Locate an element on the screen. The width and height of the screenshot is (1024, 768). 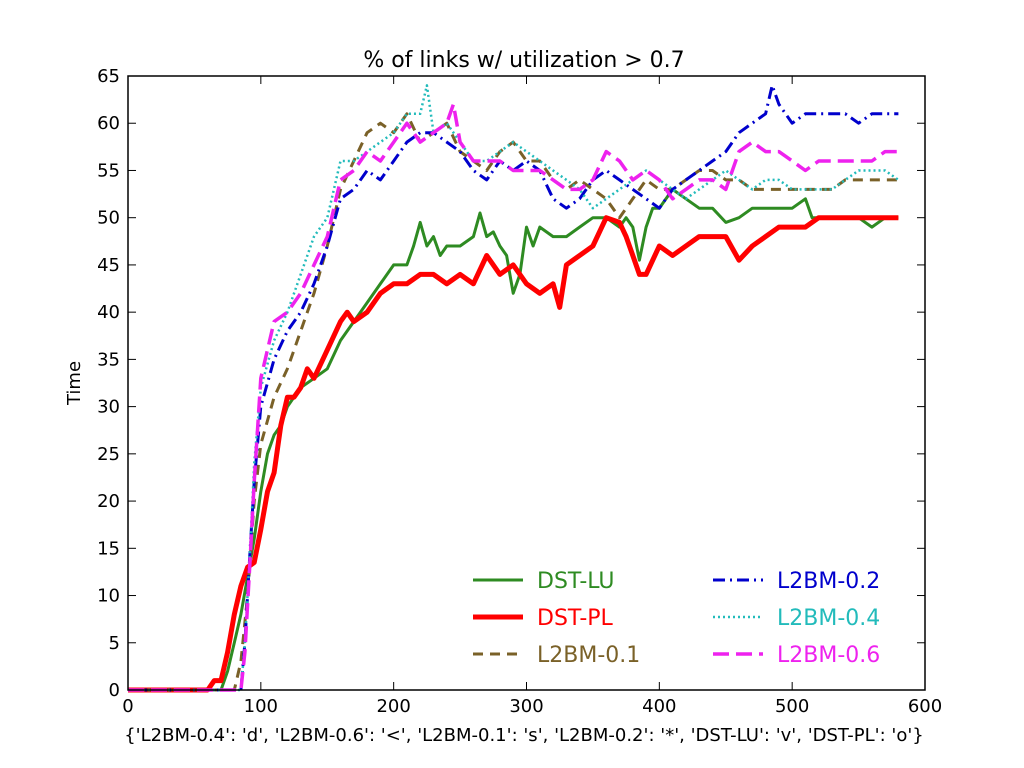
legend-label: L2BM-0.2 is located at coordinates (828, 581).